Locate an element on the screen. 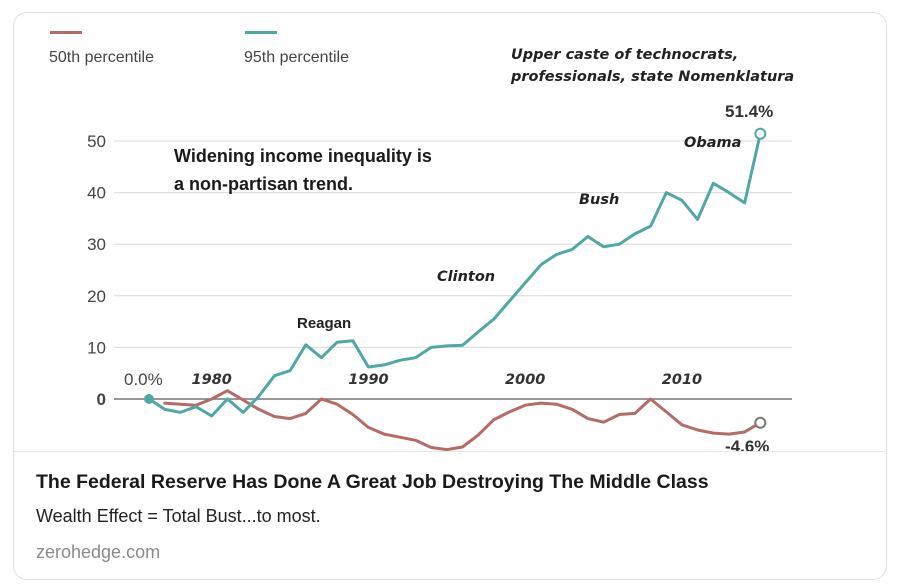  label-bush: Bush is located at coordinates (599, 200).